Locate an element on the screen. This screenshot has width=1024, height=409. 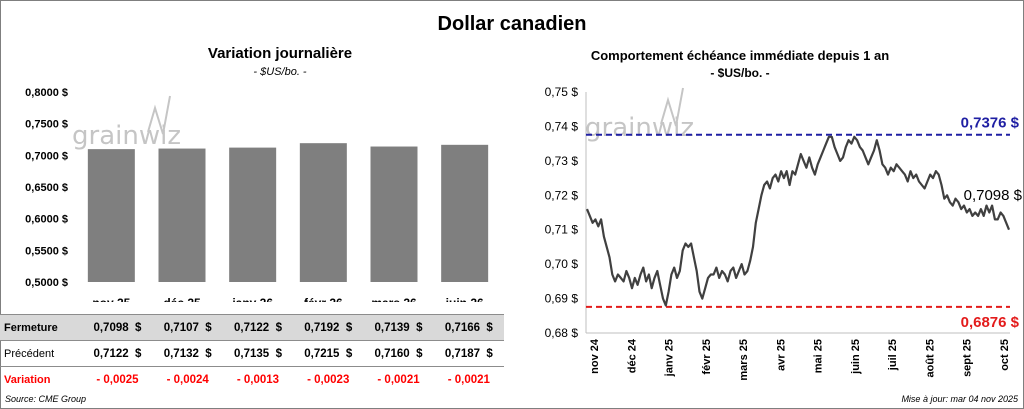
left-chart-subtitle: - $US/bo. - is located at coordinates (280, 72).